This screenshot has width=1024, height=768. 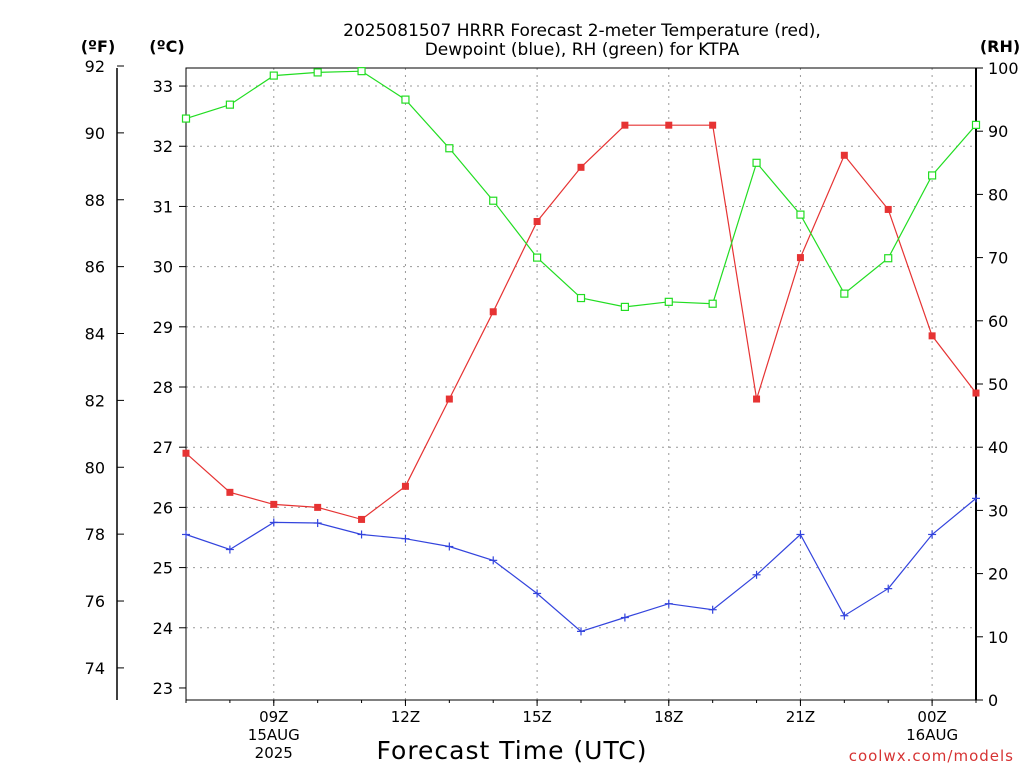 I want to click on credit-text: coolwx.com/models, so click(x=931, y=756).